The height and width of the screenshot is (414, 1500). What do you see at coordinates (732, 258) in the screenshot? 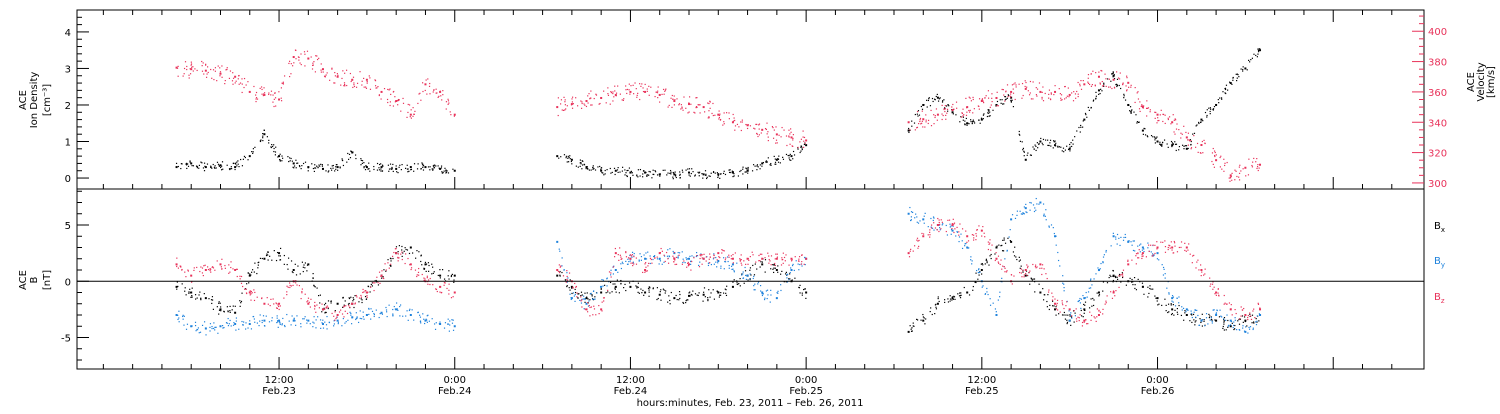
I see `bz-point` at bounding box center [732, 258].